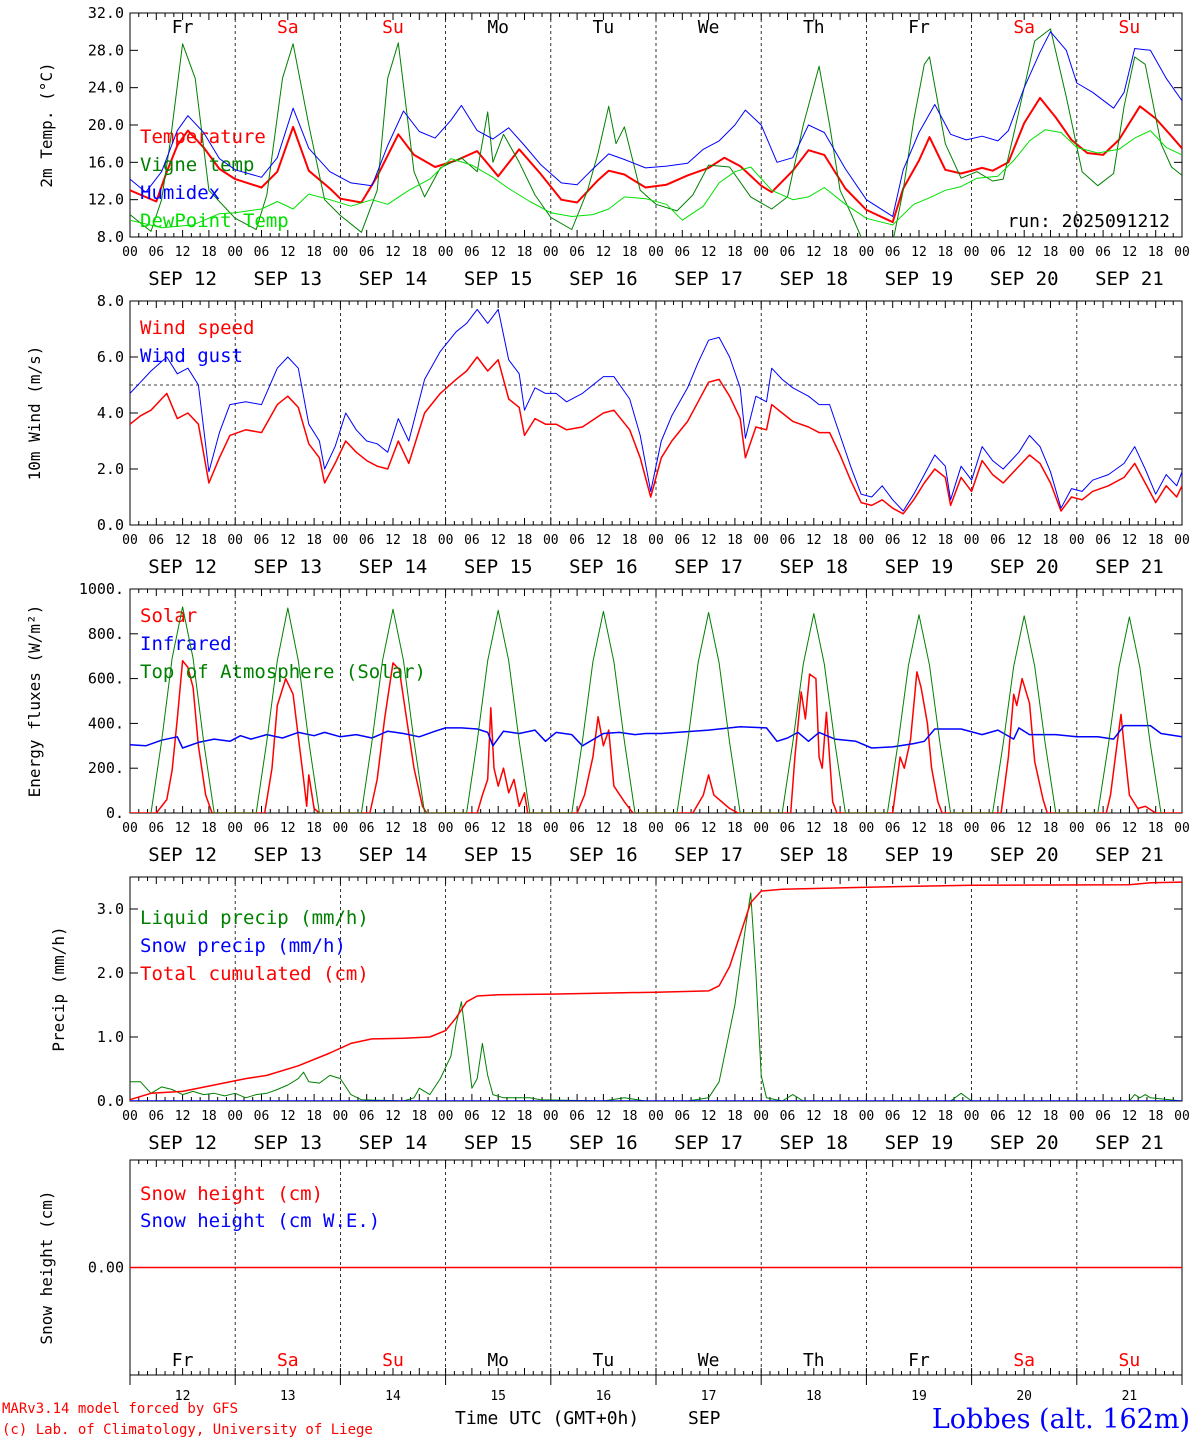  What do you see at coordinates (393, 855) in the screenshot?
I see `energy-date-label: SEP 14` at bounding box center [393, 855].